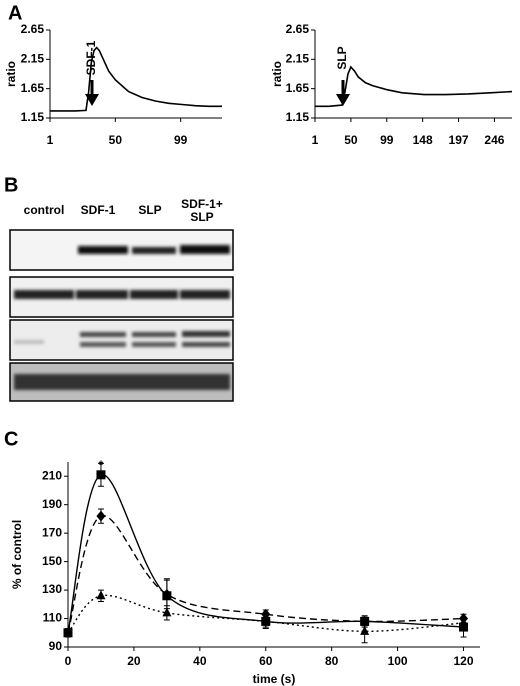  What do you see at coordinates (134, 661) in the screenshot?
I see `x-tick-label: 20` at bounding box center [134, 661].